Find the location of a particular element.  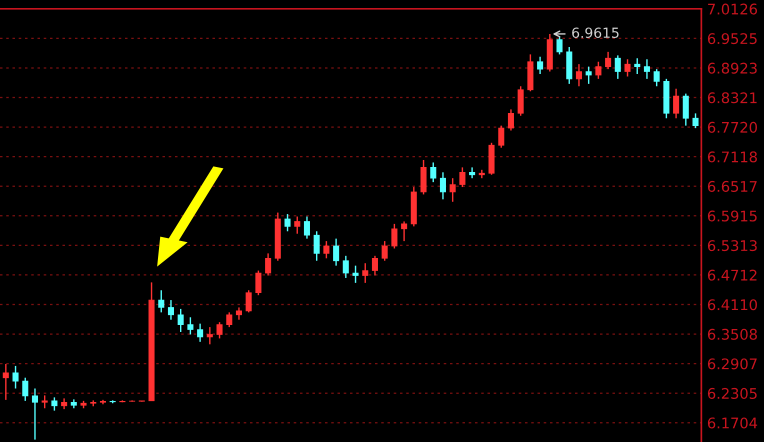

y-tick-label: 6.7118 is located at coordinates (732, 156).